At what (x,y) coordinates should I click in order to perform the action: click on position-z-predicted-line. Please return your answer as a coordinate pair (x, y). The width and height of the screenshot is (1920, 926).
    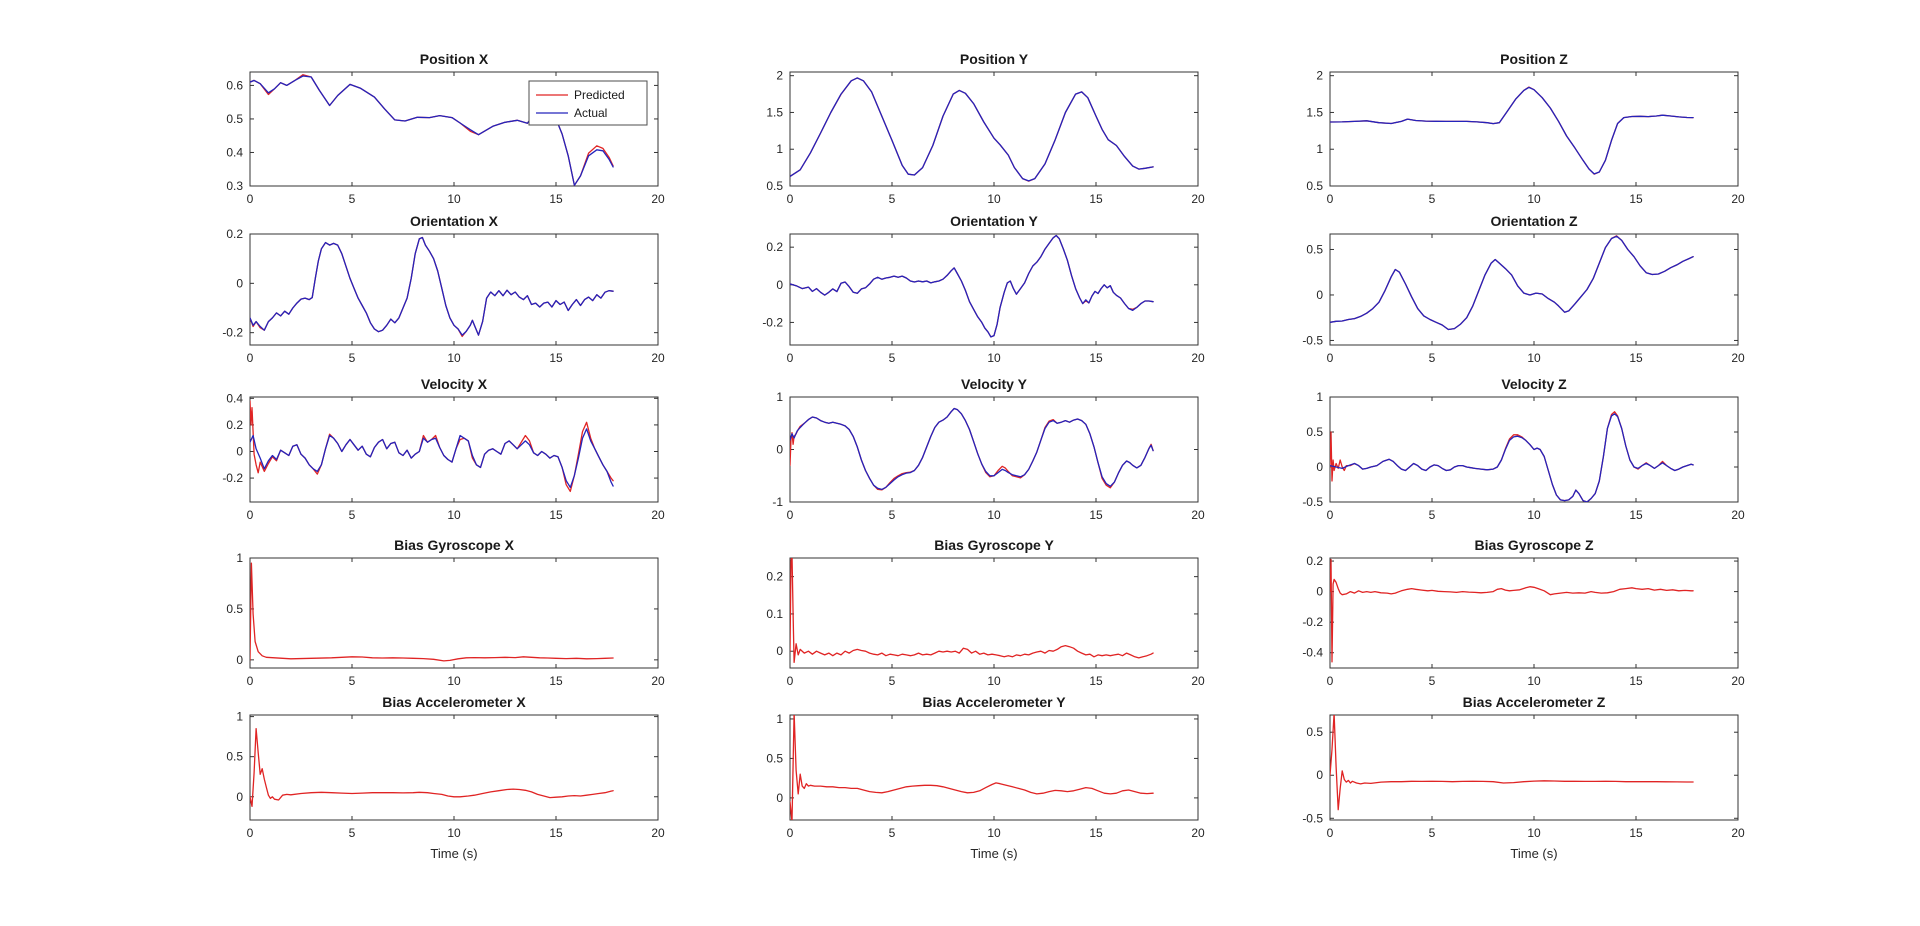
    Looking at the image, I should click on (1512, 130).